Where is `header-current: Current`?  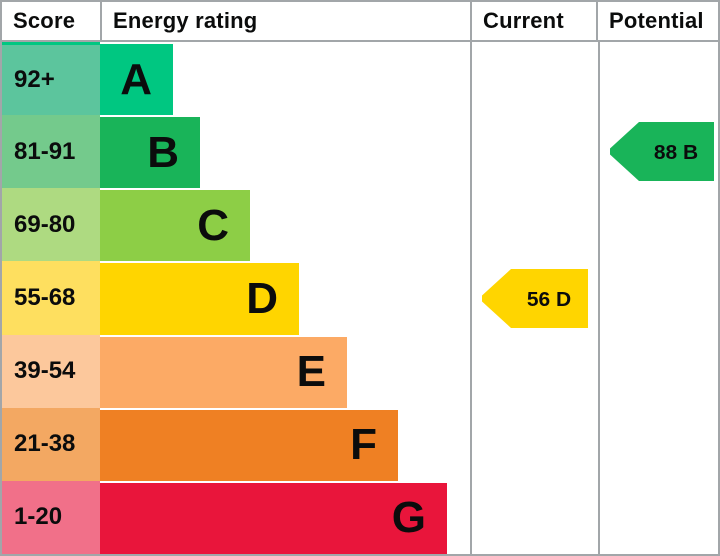
header-current: Current is located at coordinates (533, 21).